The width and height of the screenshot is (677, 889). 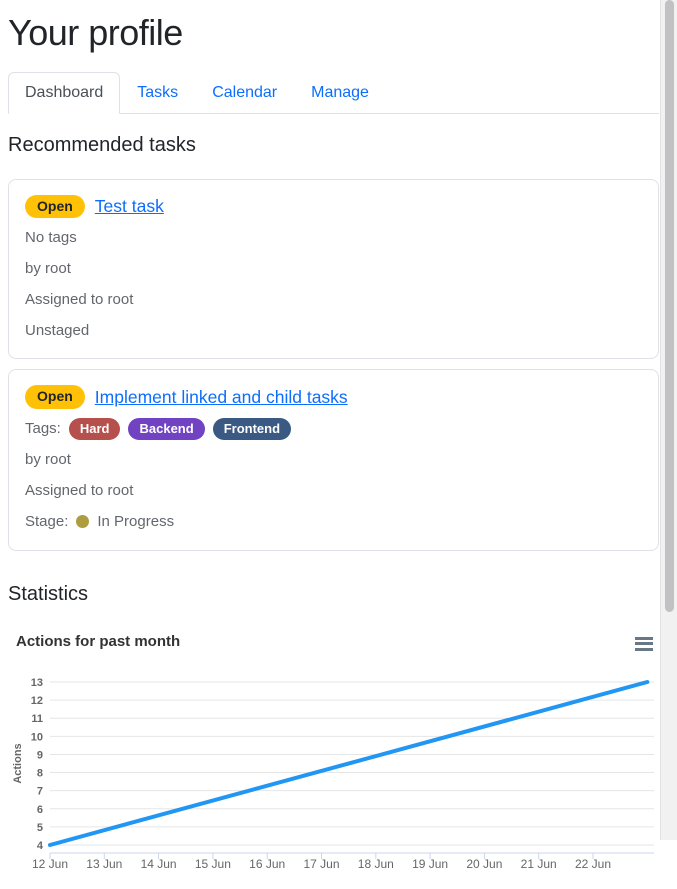 I want to click on tab-tasks: Tasks, so click(x=158, y=92).